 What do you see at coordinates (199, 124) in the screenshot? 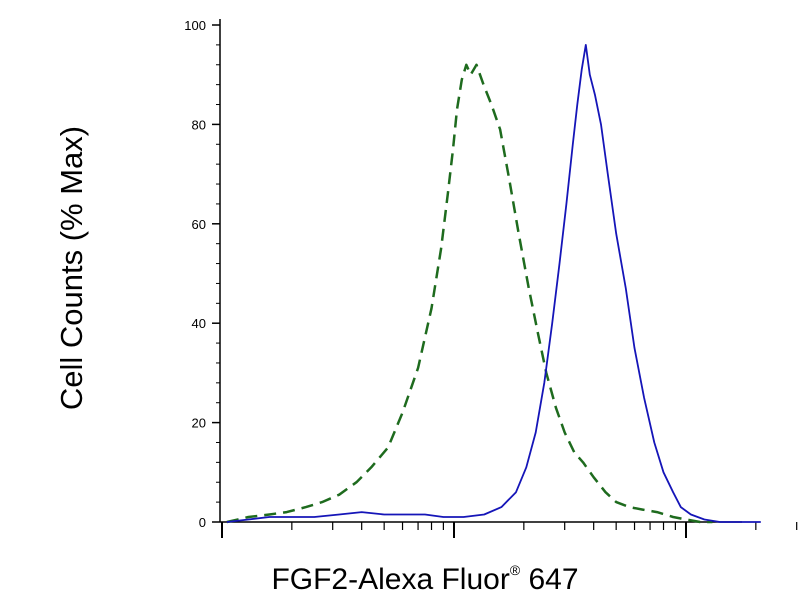
I see `y-tick-label: 80` at bounding box center [199, 124].